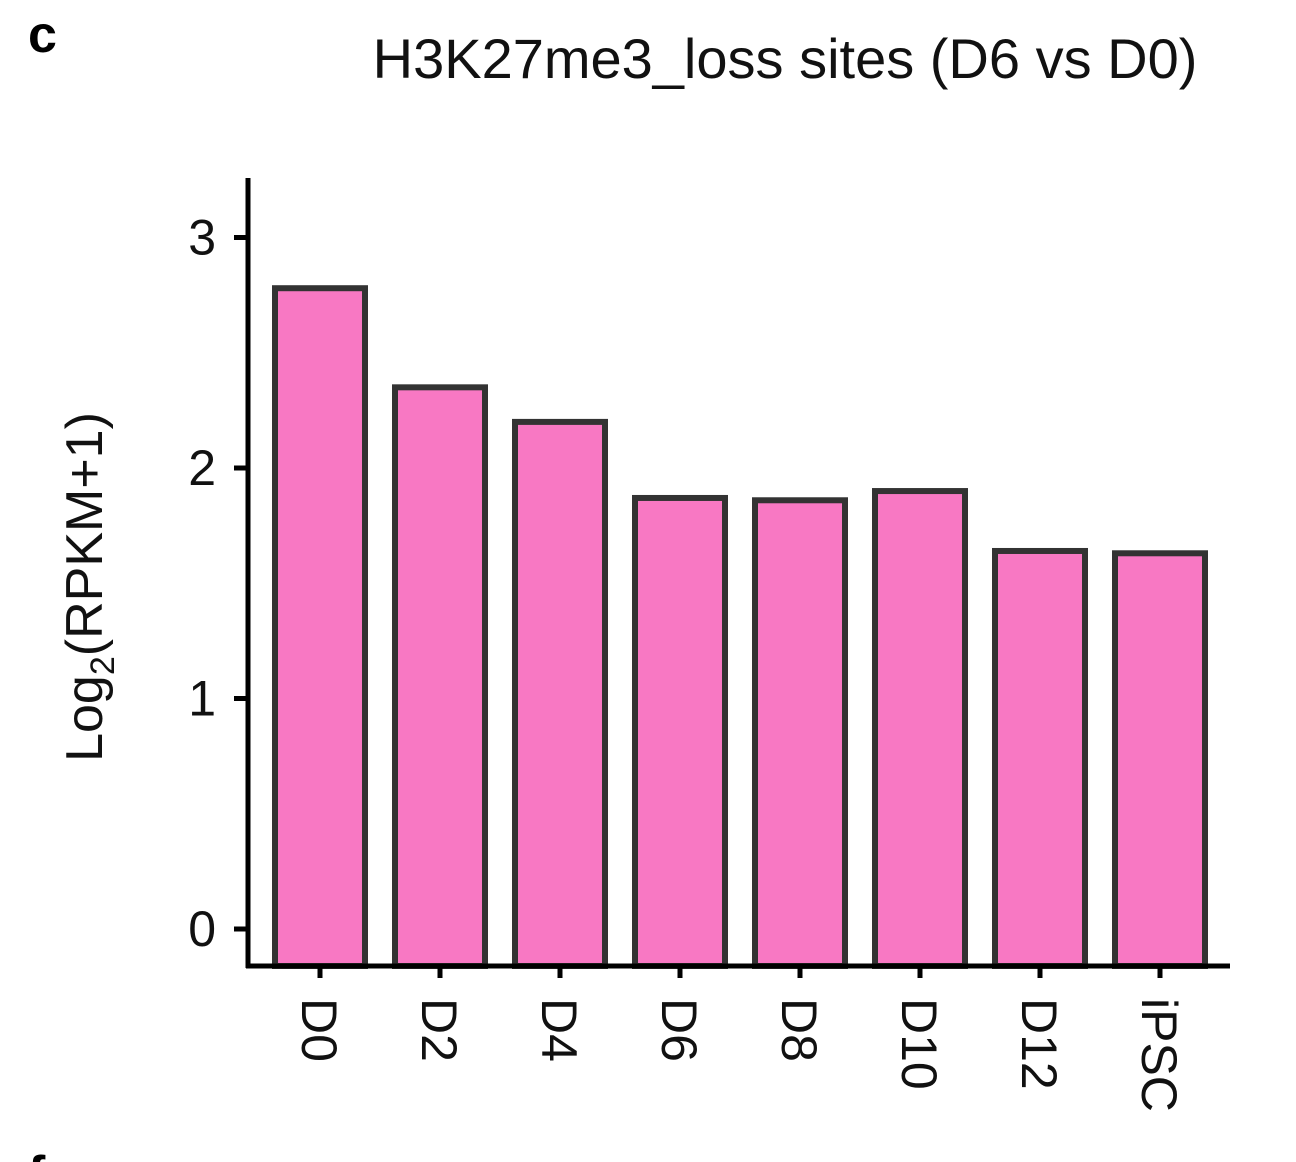 This screenshot has width=1296, height=1162. Describe the element at coordinates (320, 627) in the screenshot. I see `bar-d0` at that location.